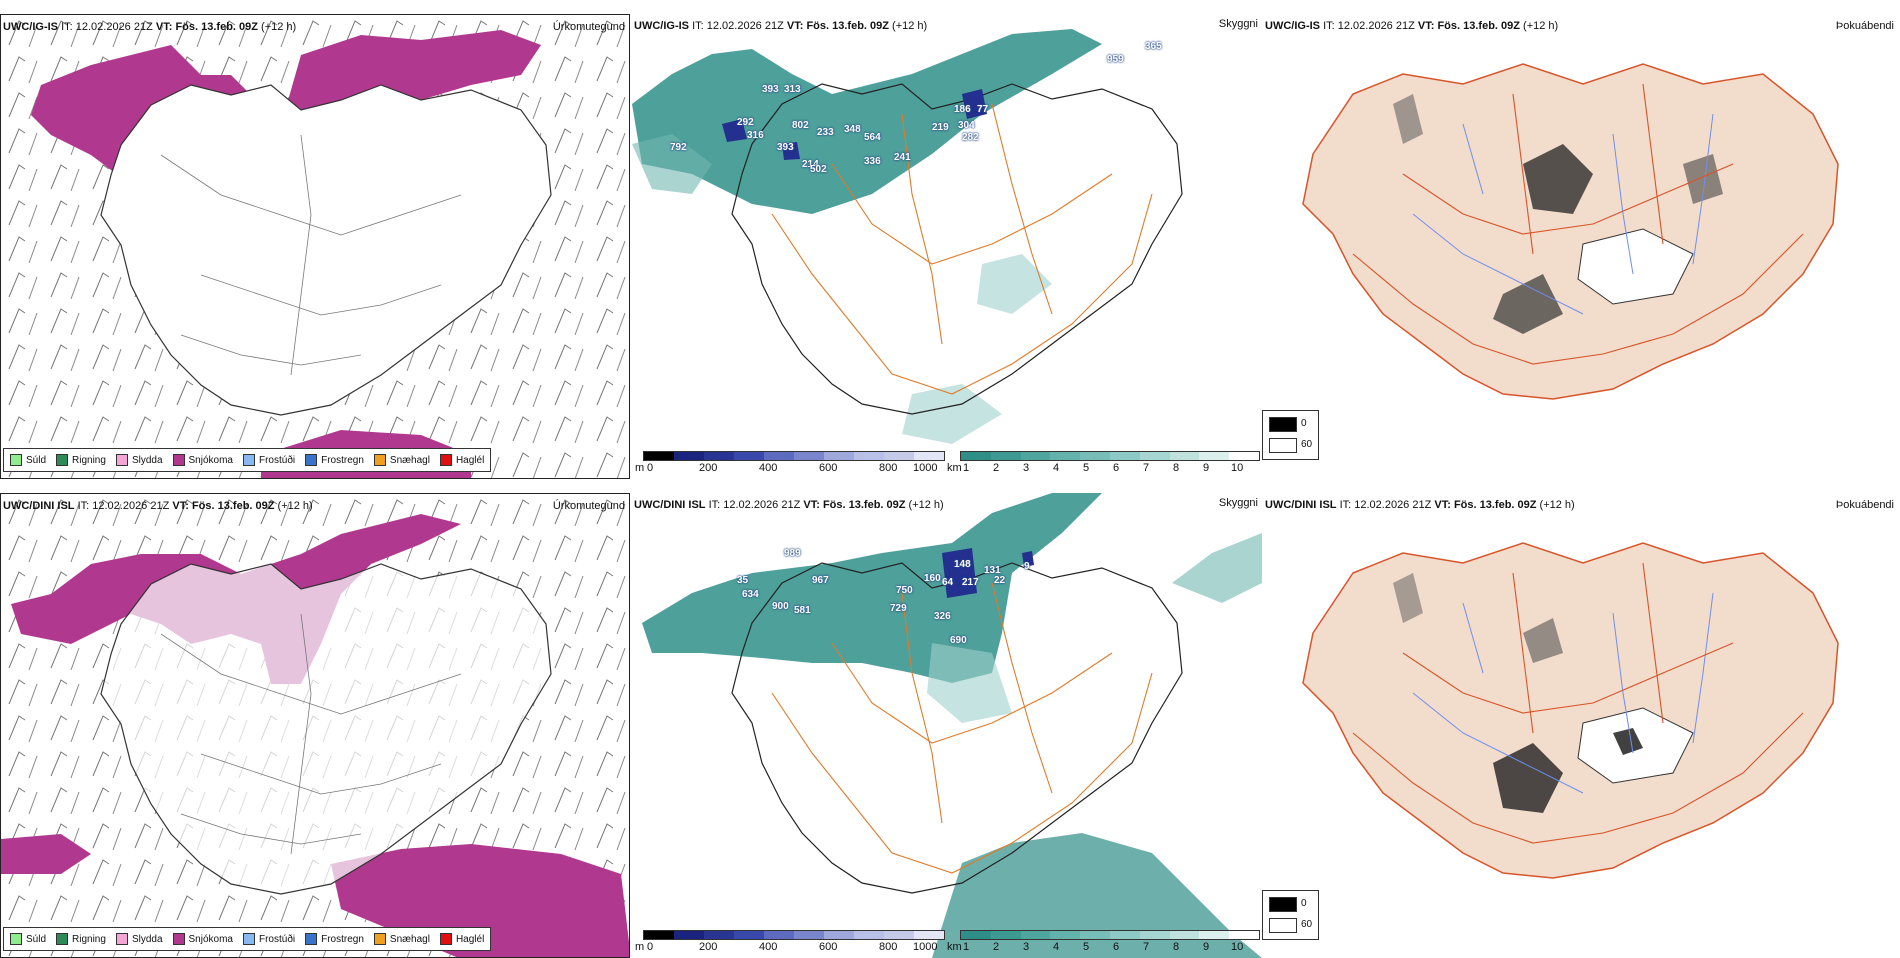  Describe the element at coordinates (409, 460) in the screenshot. I see `legend-label: Snæhagl` at that location.